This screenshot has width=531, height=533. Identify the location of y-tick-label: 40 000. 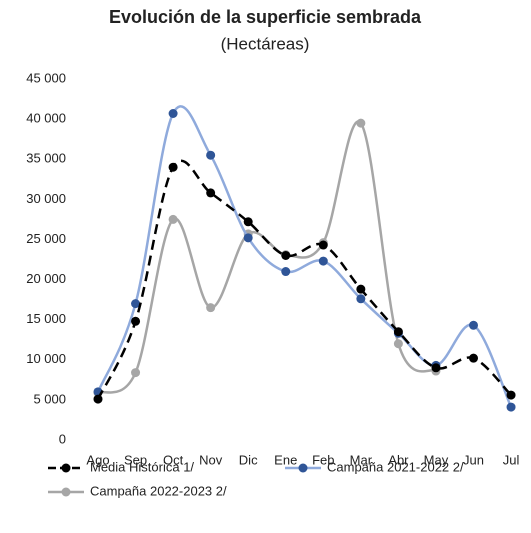
(46, 118).